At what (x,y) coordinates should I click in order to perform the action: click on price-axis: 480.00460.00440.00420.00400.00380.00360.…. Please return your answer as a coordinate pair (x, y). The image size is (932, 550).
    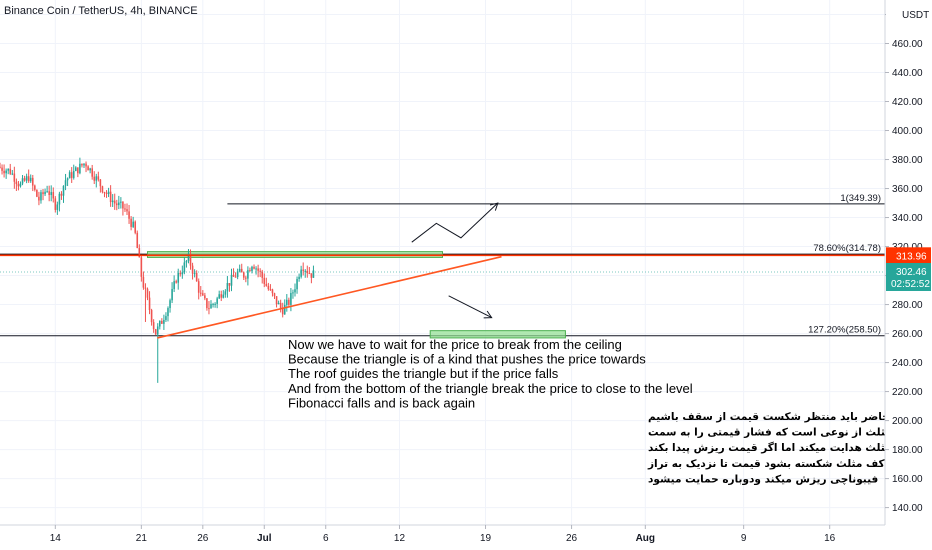
    Looking at the image, I should click on (908, 262).